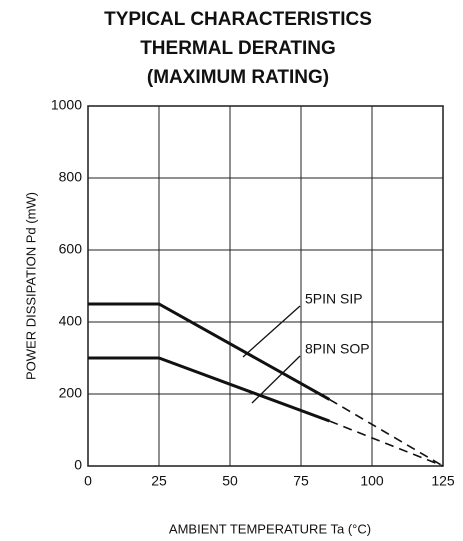  I want to click on x-tick-label: 50, so click(230, 481).